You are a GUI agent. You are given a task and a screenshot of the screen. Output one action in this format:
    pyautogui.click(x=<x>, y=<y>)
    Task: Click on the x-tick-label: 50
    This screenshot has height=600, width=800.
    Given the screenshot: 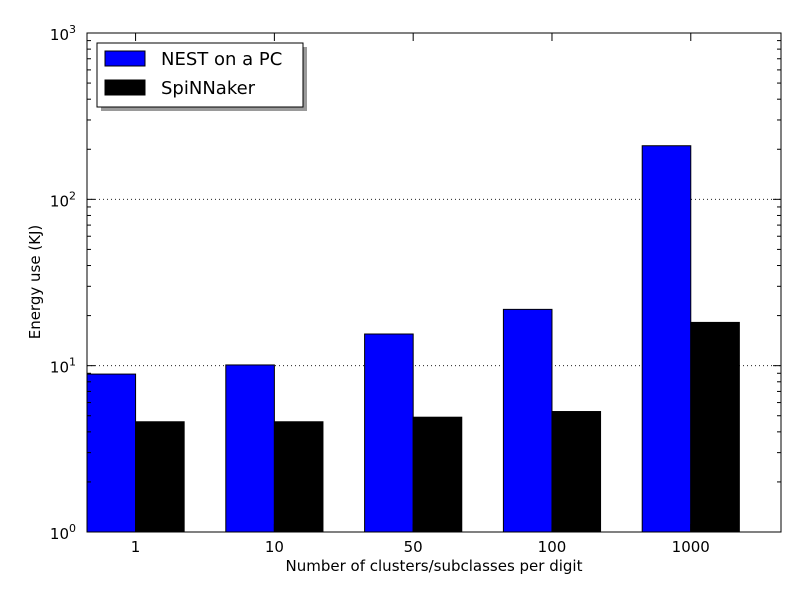 What is the action you would take?
    pyautogui.click(x=413, y=547)
    